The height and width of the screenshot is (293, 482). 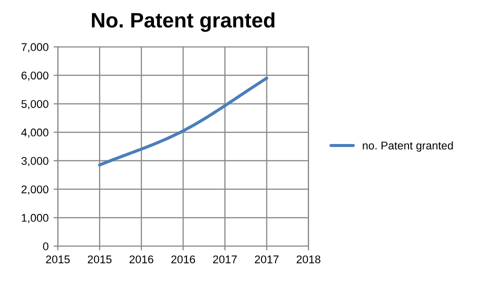 I want to click on y-tick-label: 4,000, so click(x=34, y=133).